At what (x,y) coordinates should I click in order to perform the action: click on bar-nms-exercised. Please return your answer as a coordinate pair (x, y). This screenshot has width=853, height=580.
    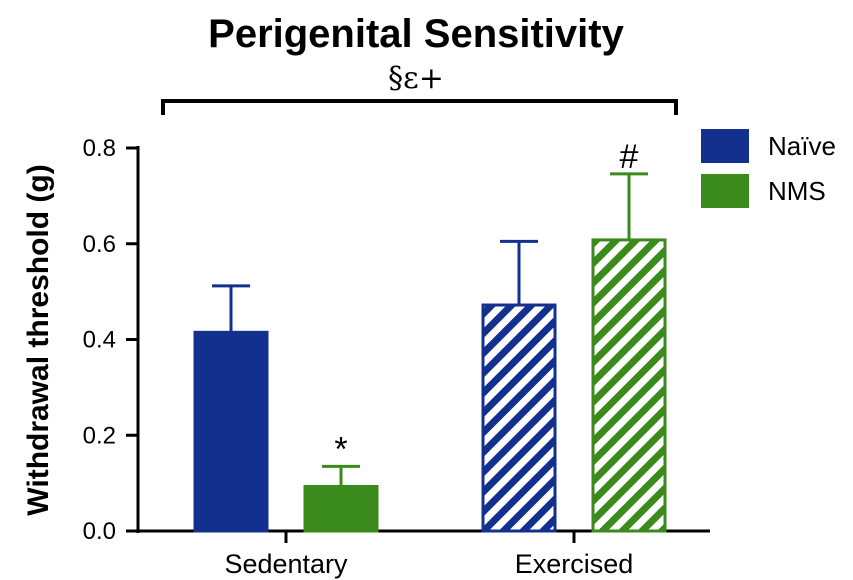
    Looking at the image, I should click on (629, 385).